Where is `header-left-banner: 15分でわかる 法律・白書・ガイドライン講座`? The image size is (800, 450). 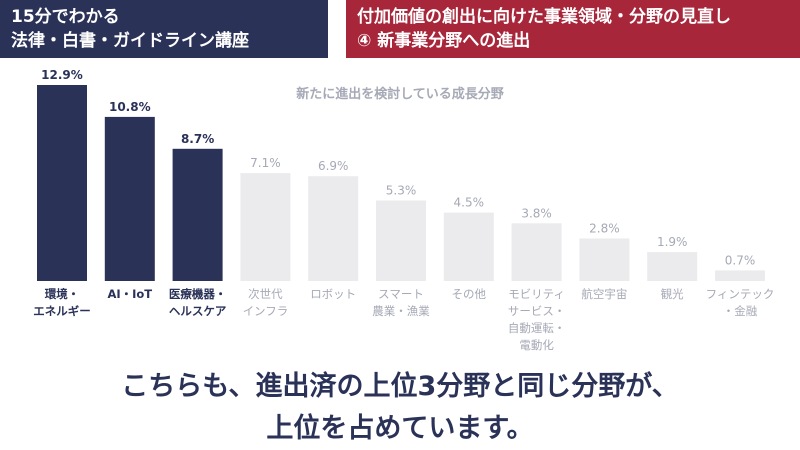 header-left-banner: 15分でわかる 法律・白書・ガイドライン講座 is located at coordinates (164, 29).